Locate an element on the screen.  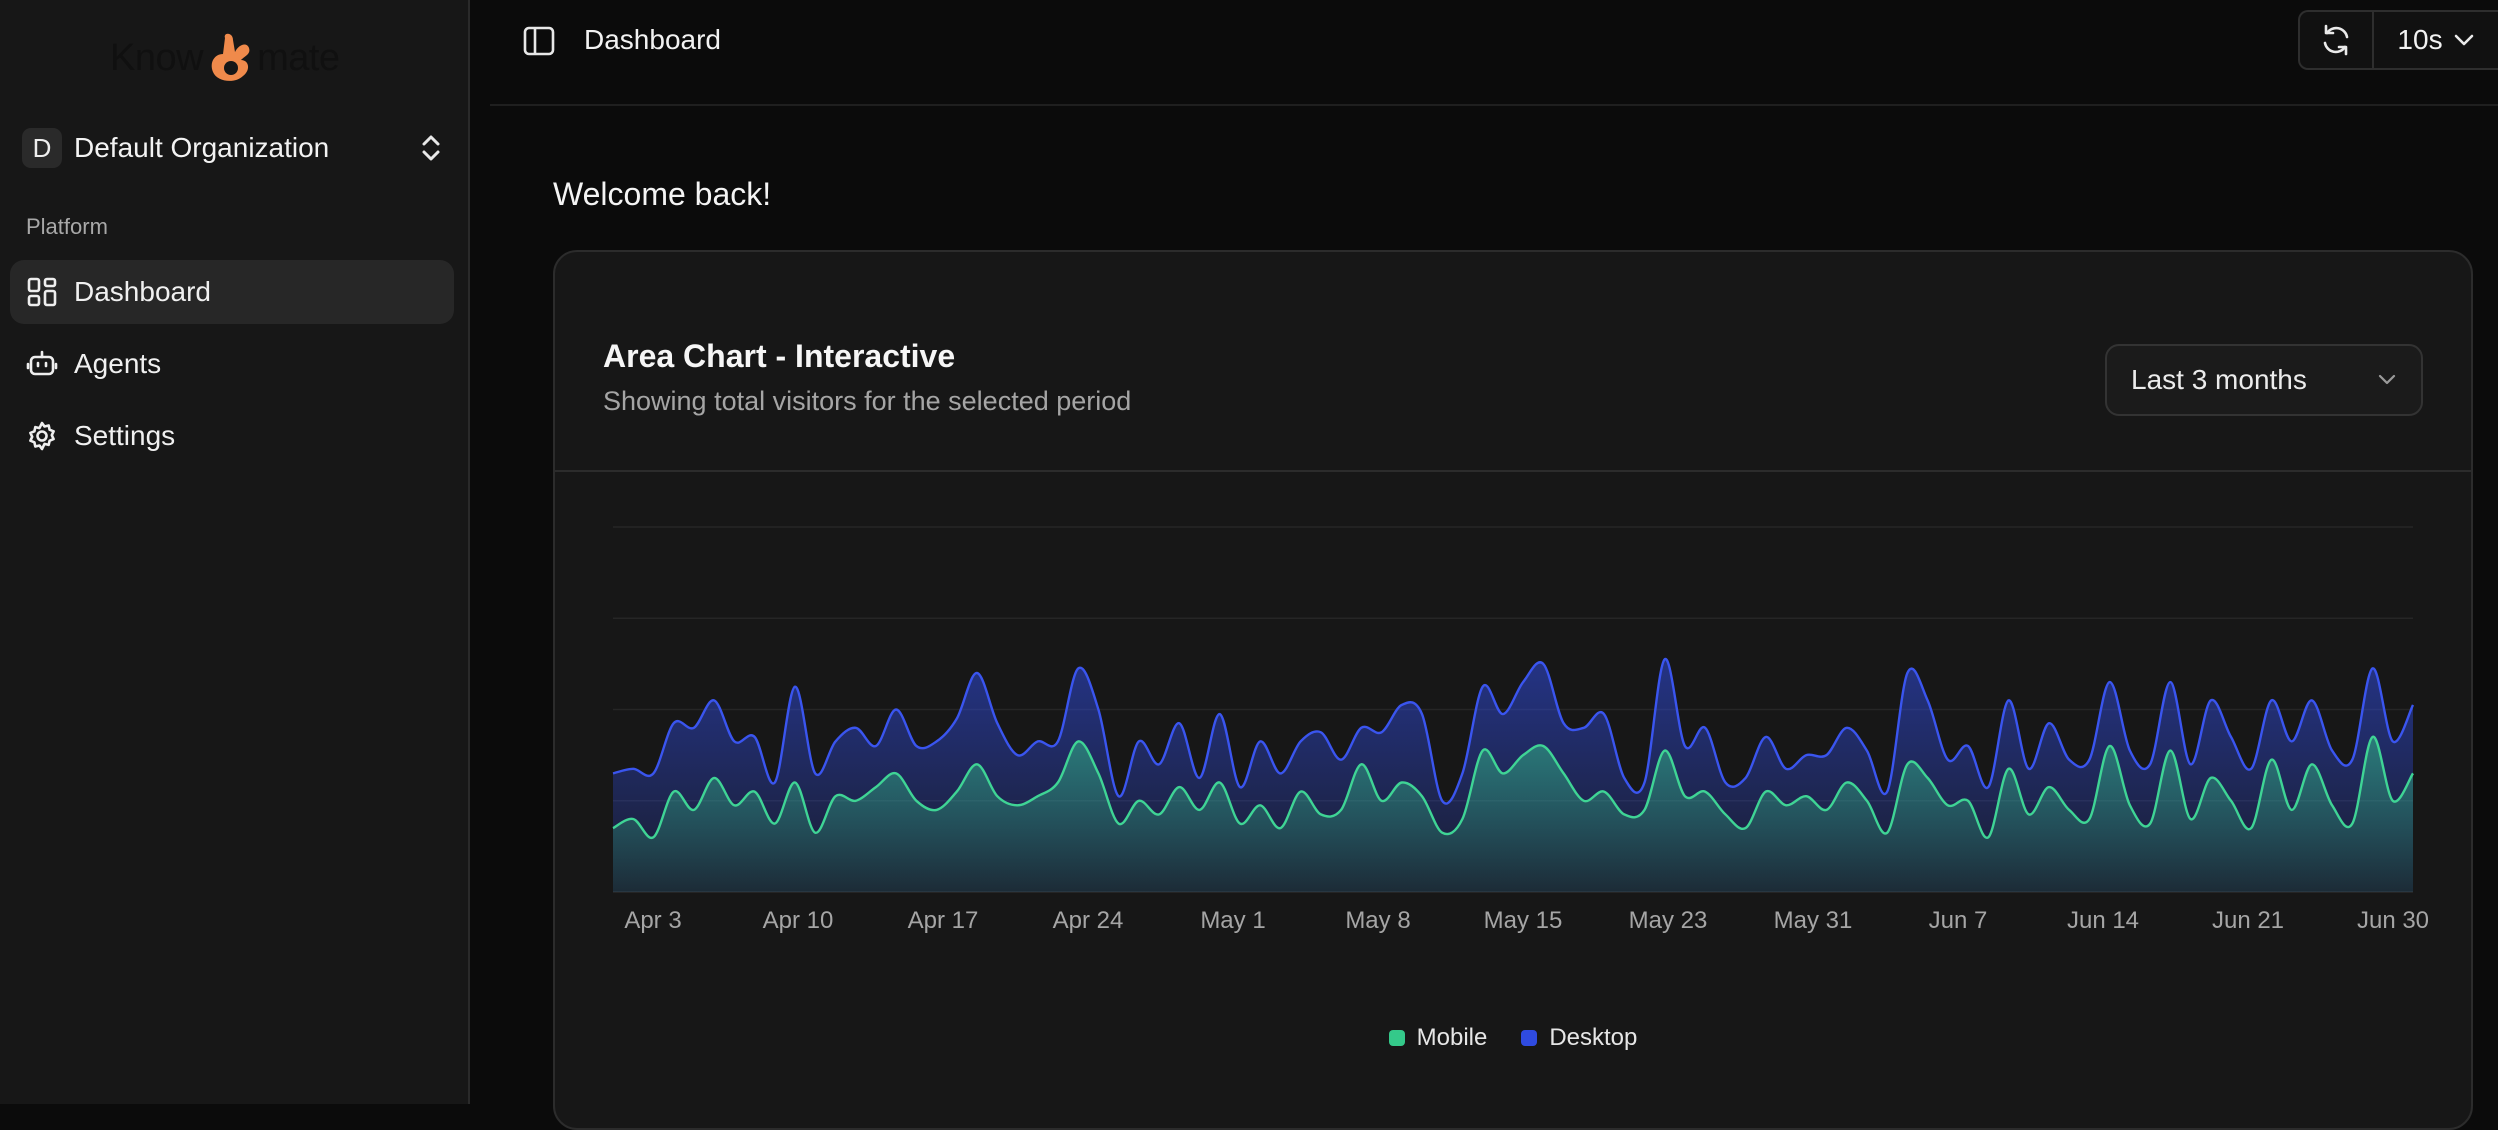
x-tick-label: Apr 24 is located at coordinates (1088, 920).